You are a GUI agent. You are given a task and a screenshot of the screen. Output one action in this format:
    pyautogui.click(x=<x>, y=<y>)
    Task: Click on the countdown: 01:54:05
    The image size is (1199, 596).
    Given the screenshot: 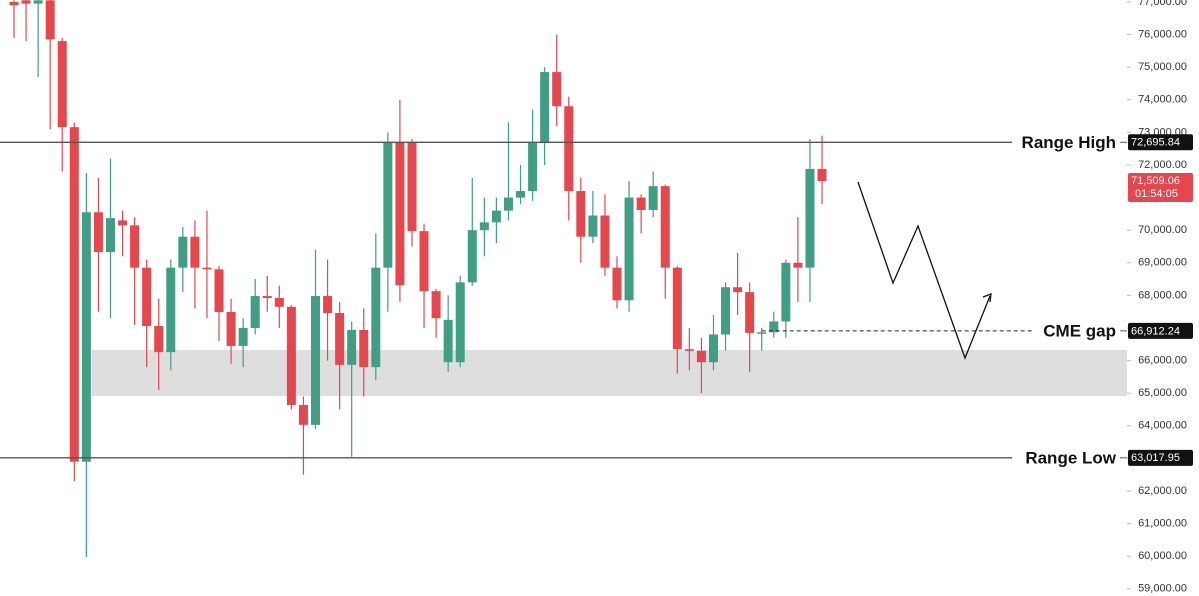 What is the action you would take?
    pyautogui.click(x=1156, y=194)
    